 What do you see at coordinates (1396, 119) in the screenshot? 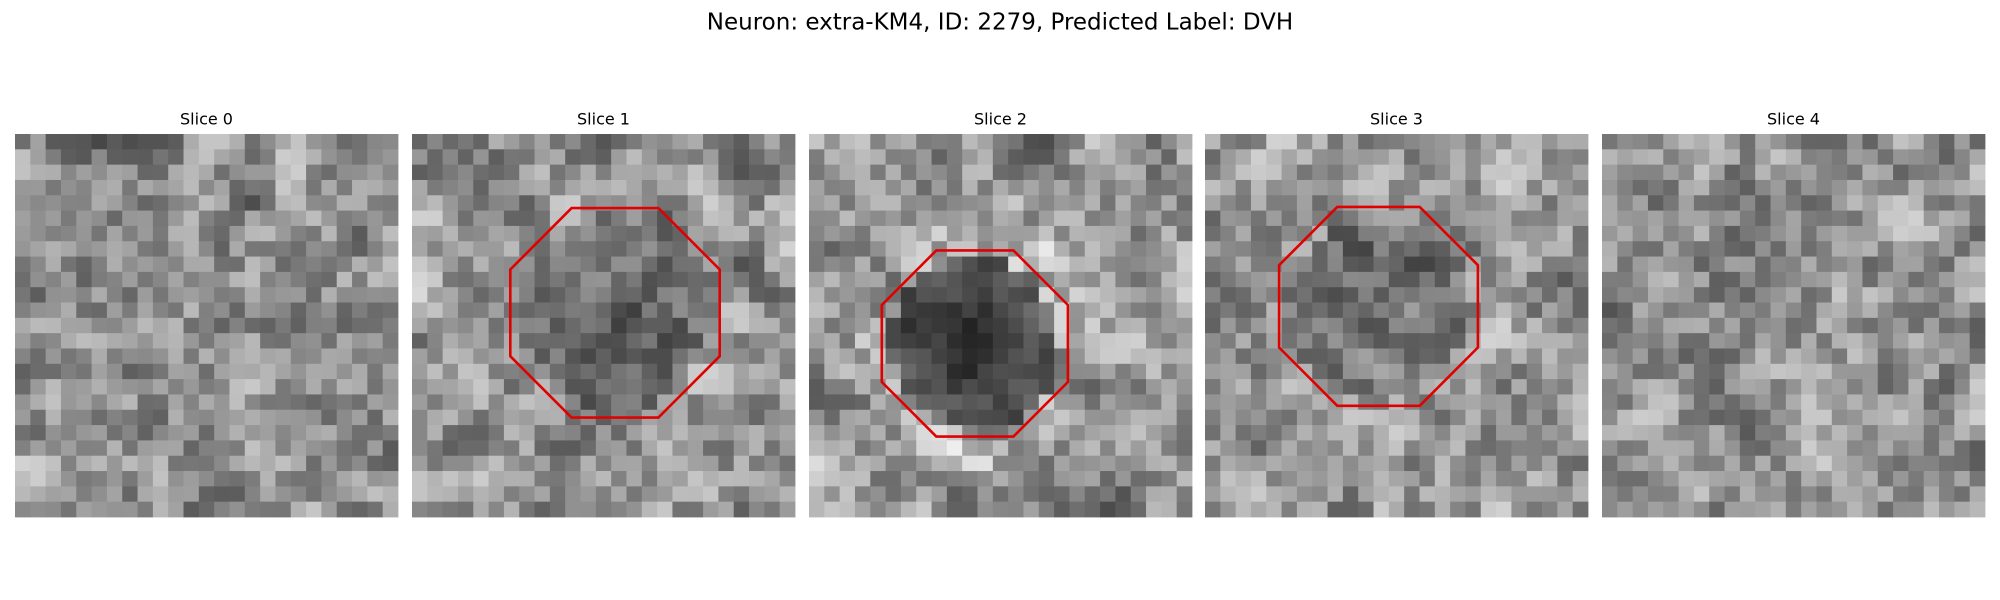
I see `slice-title: Slice 3` at bounding box center [1396, 119].